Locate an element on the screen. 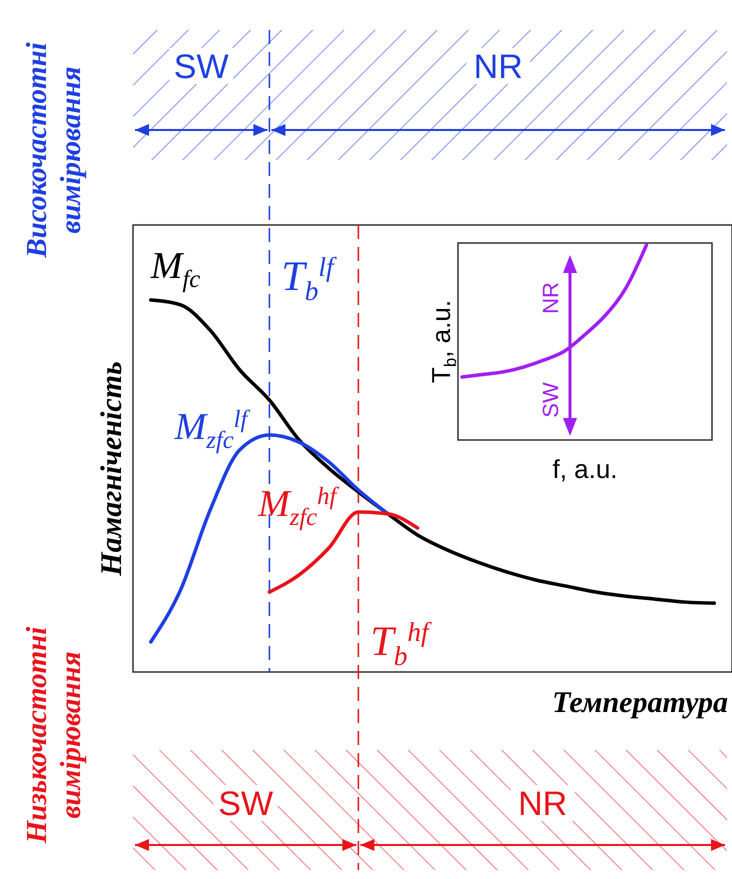 This screenshot has width=732, height=879. series-label: M$_{fc}$ is located at coordinates (175, 269).